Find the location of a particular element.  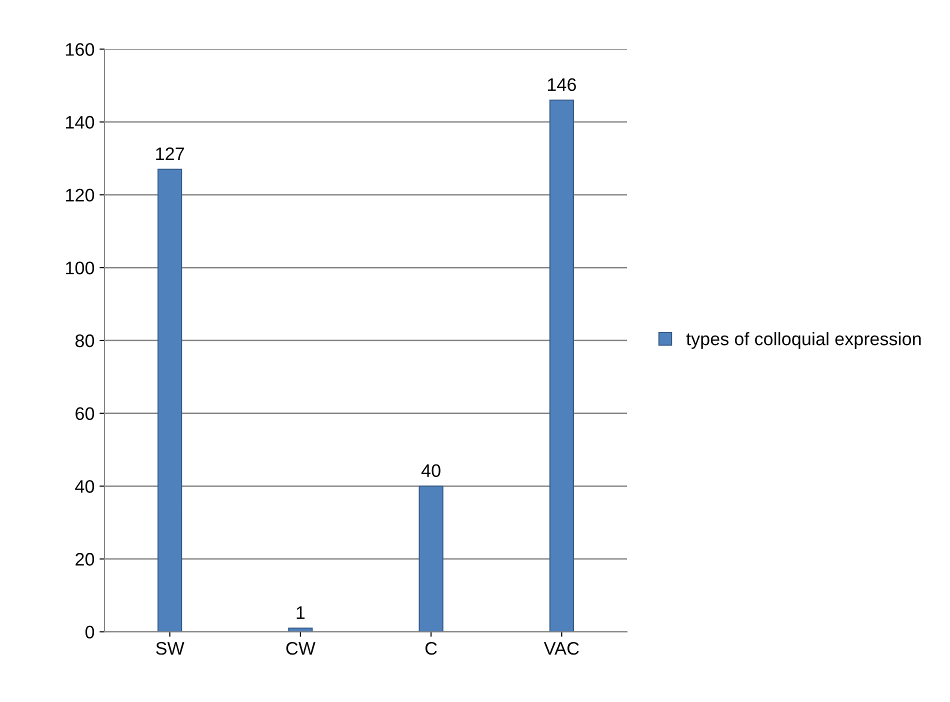

data-label: 40 is located at coordinates (430, 471).